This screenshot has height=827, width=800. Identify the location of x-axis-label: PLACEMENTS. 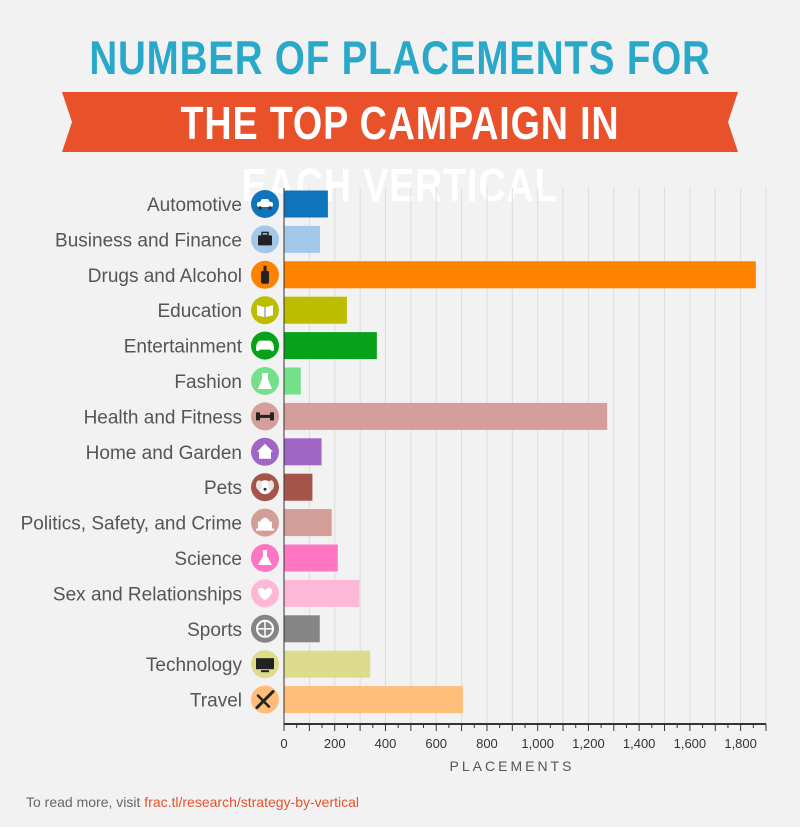
(512, 766).